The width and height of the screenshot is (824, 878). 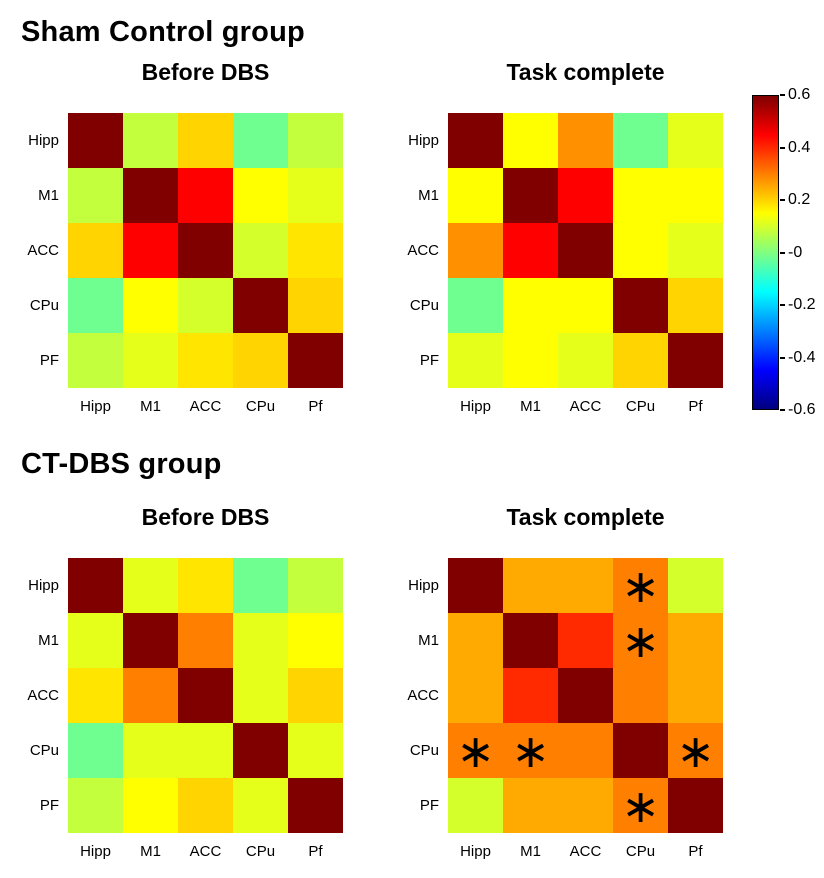 What do you see at coordinates (765, 252) in the screenshot?
I see `colorbar-gradient` at bounding box center [765, 252].